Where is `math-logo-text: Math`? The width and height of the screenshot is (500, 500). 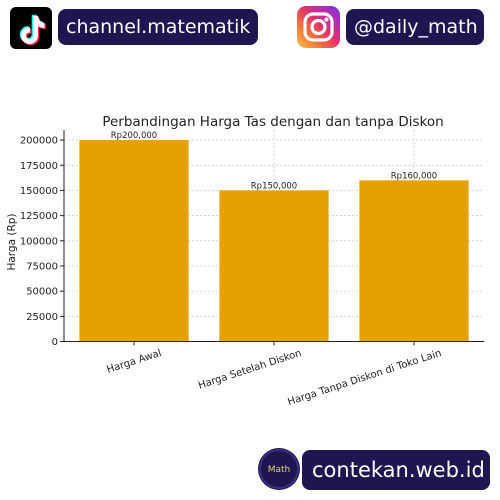 math-logo-text: Math is located at coordinates (279, 470).